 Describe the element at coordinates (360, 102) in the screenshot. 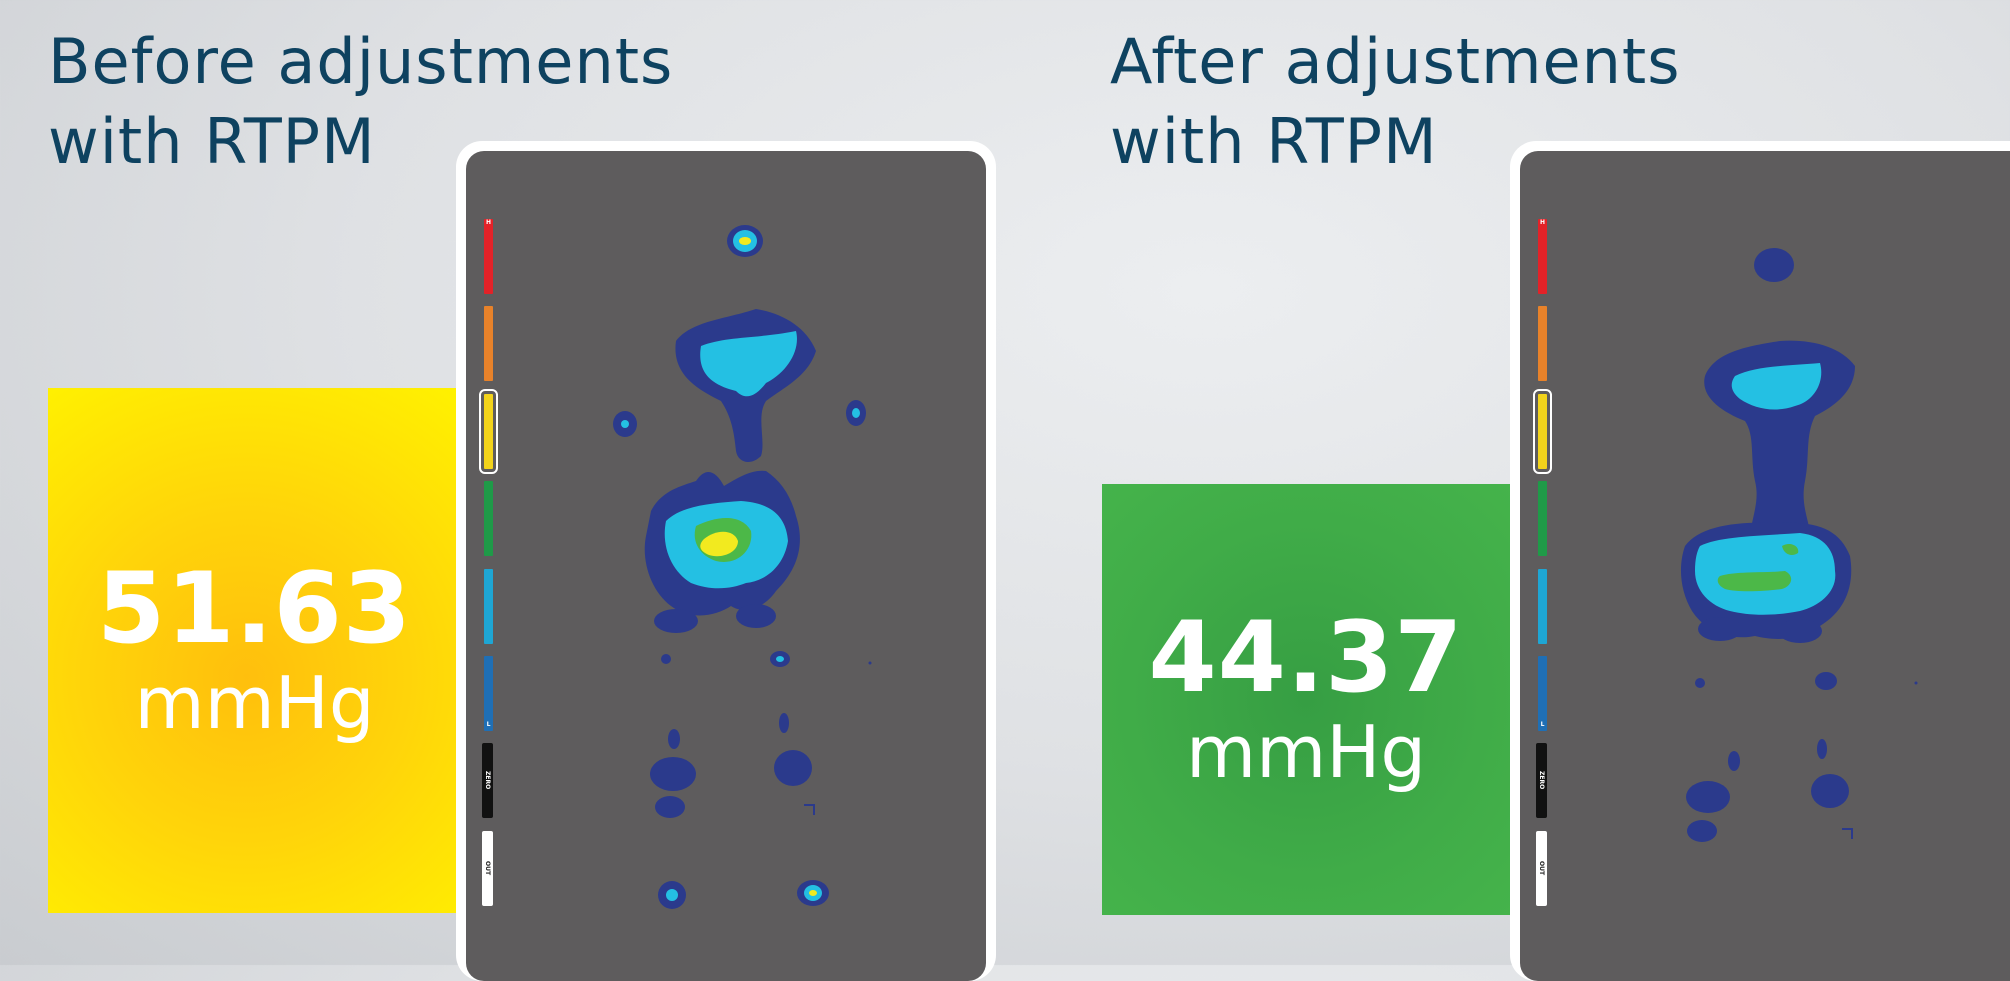

I see `before-heading: Before adjustments with RTPM` at that location.